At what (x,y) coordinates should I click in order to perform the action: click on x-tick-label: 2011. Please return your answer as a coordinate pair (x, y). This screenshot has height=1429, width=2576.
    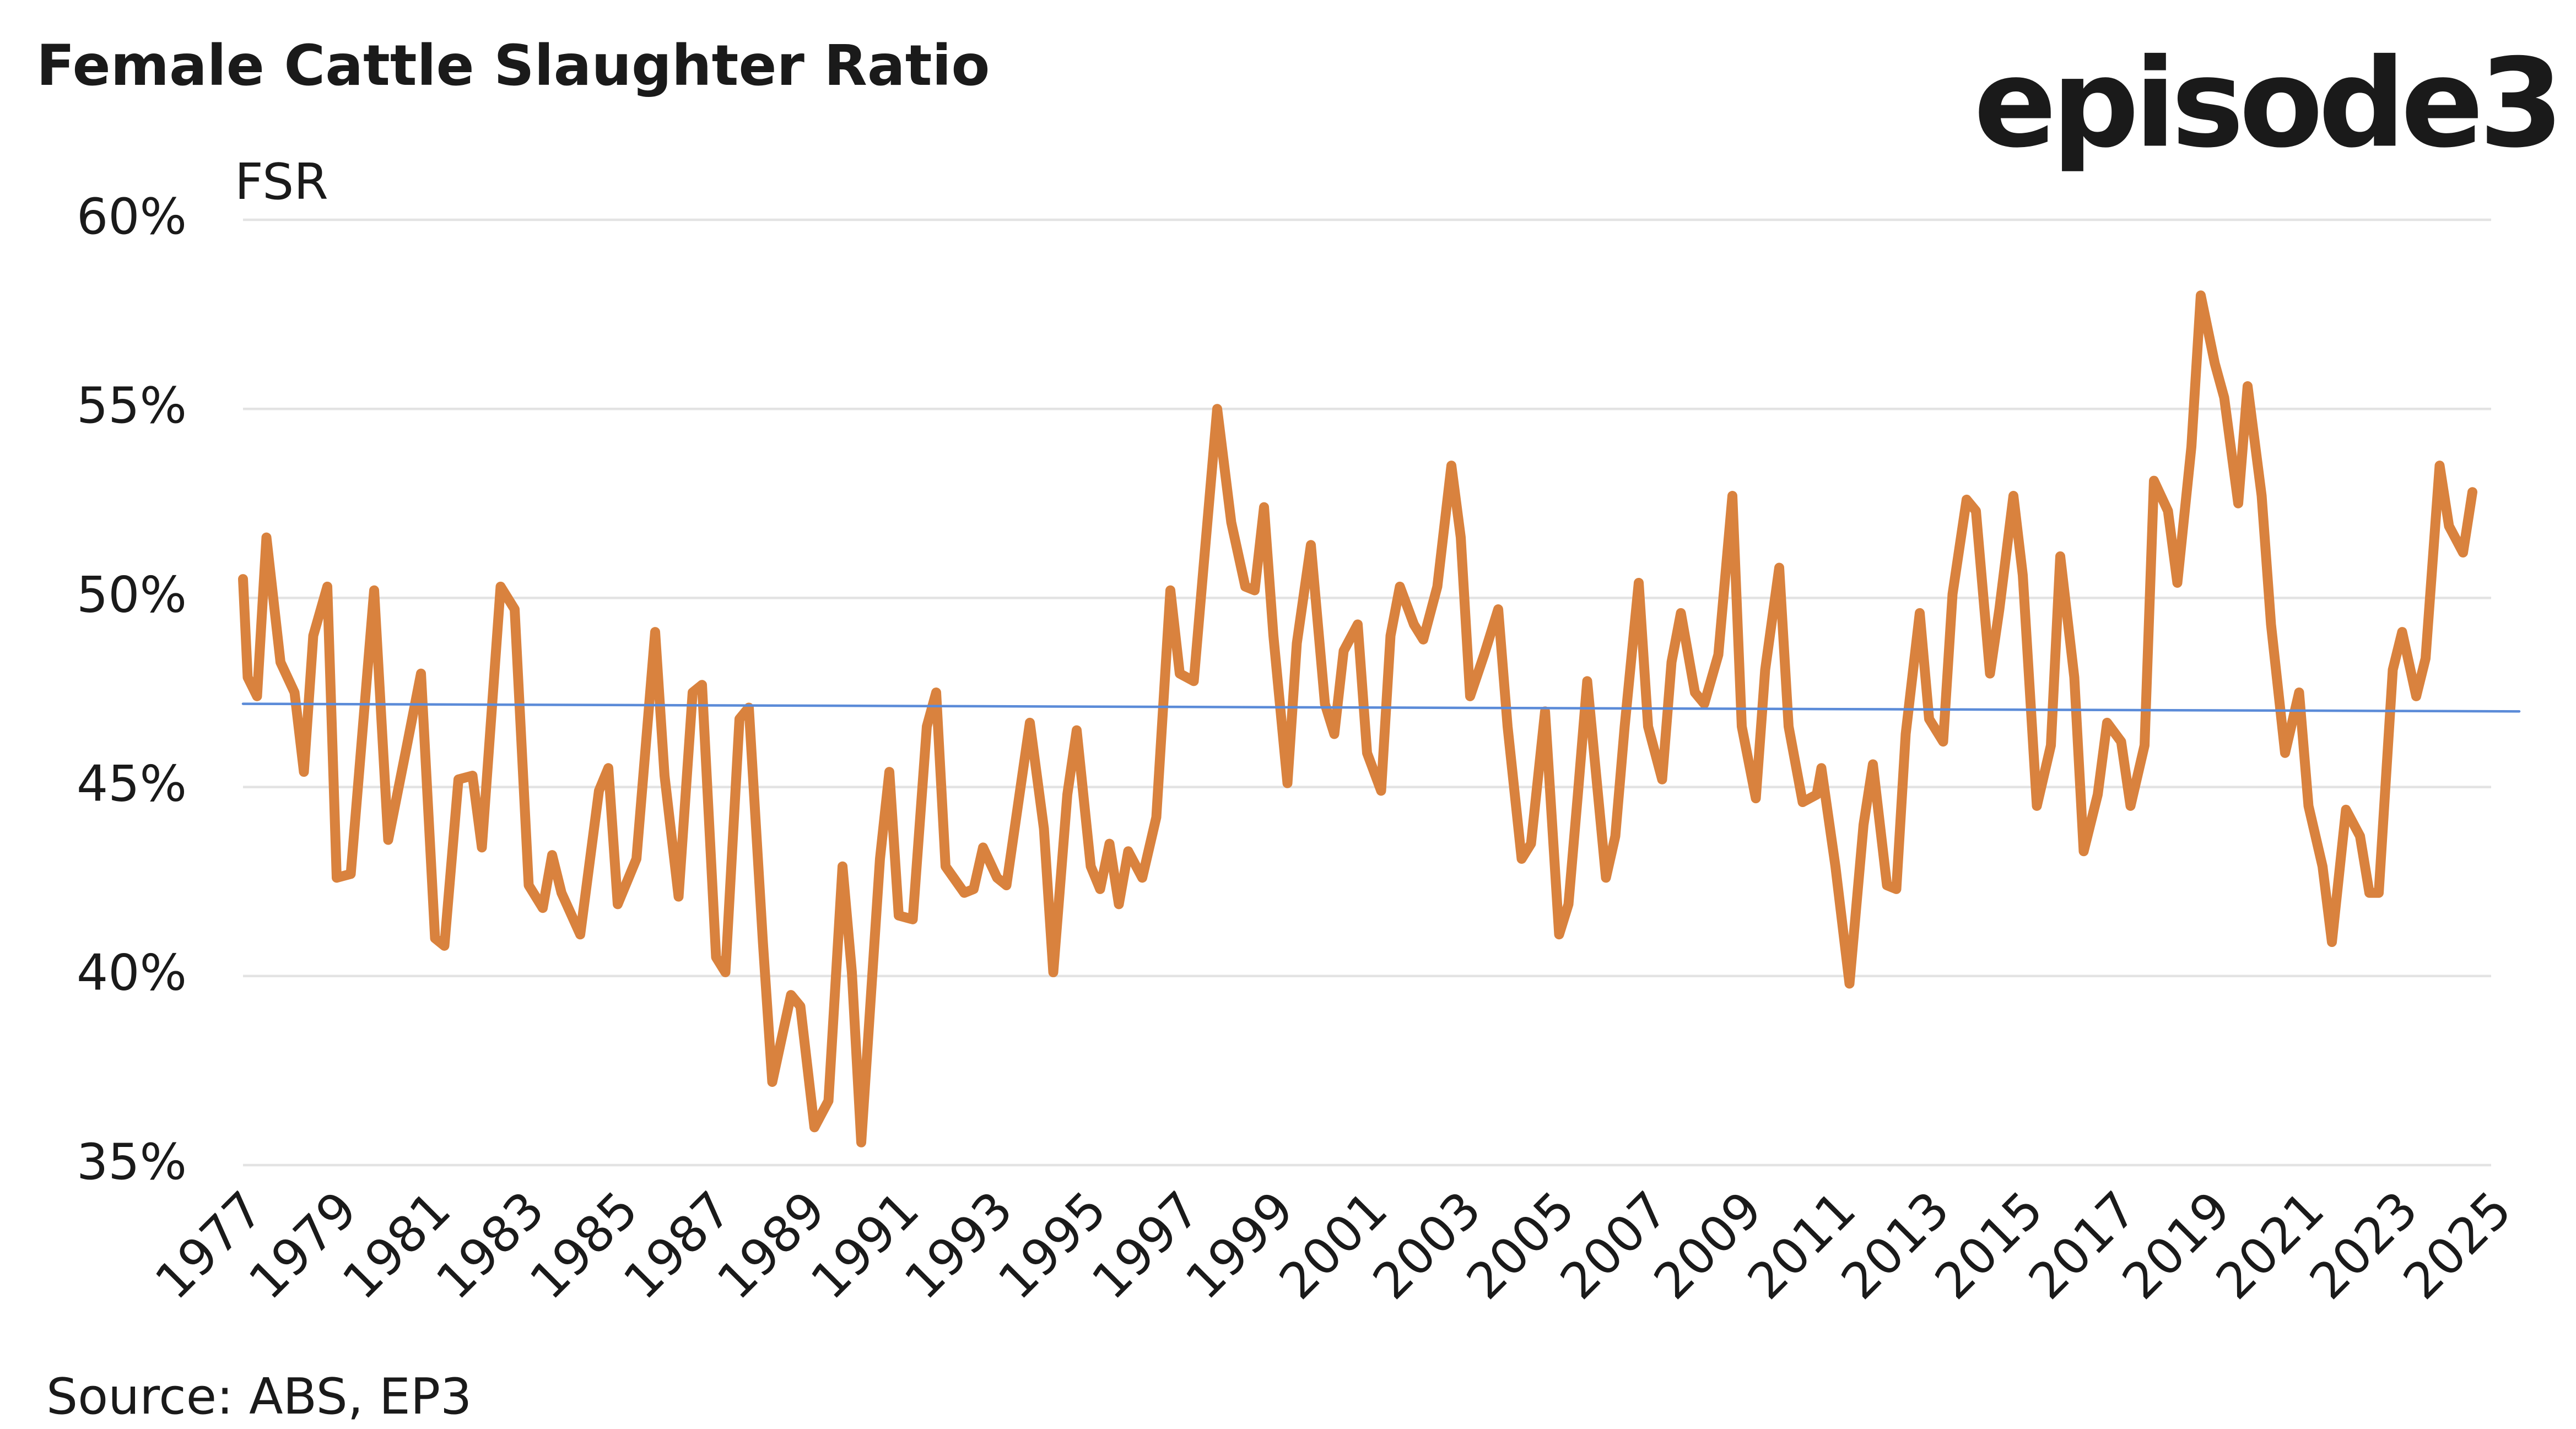
    Looking at the image, I should click on (1802, 1246).